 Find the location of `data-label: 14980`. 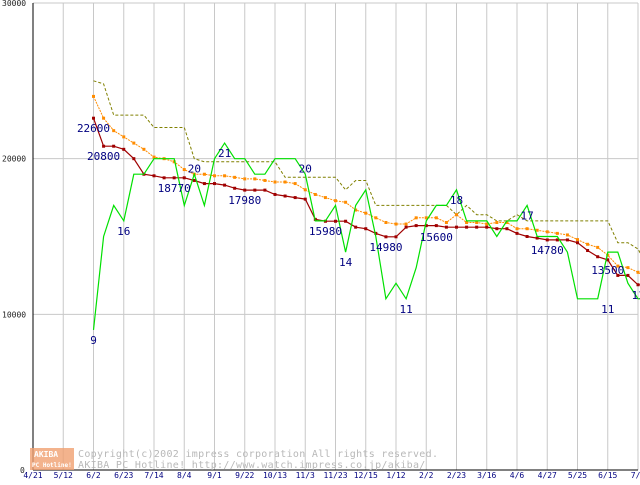

data-label: 14980 is located at coordinates (385, 247).